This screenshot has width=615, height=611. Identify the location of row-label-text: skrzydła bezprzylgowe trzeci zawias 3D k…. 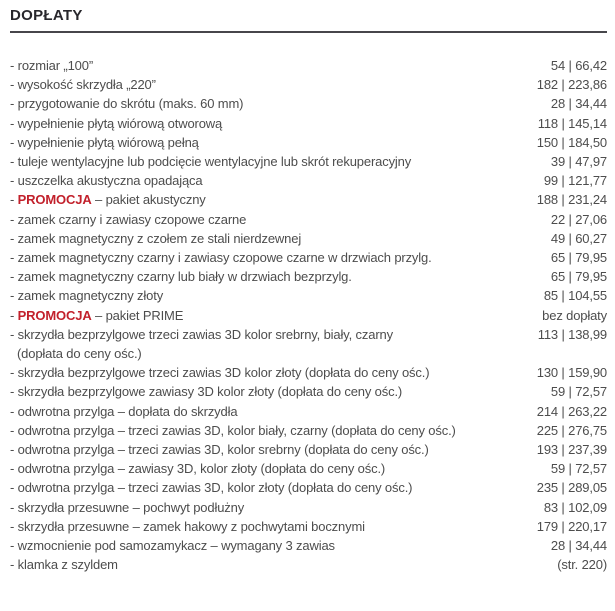
(223, 373).